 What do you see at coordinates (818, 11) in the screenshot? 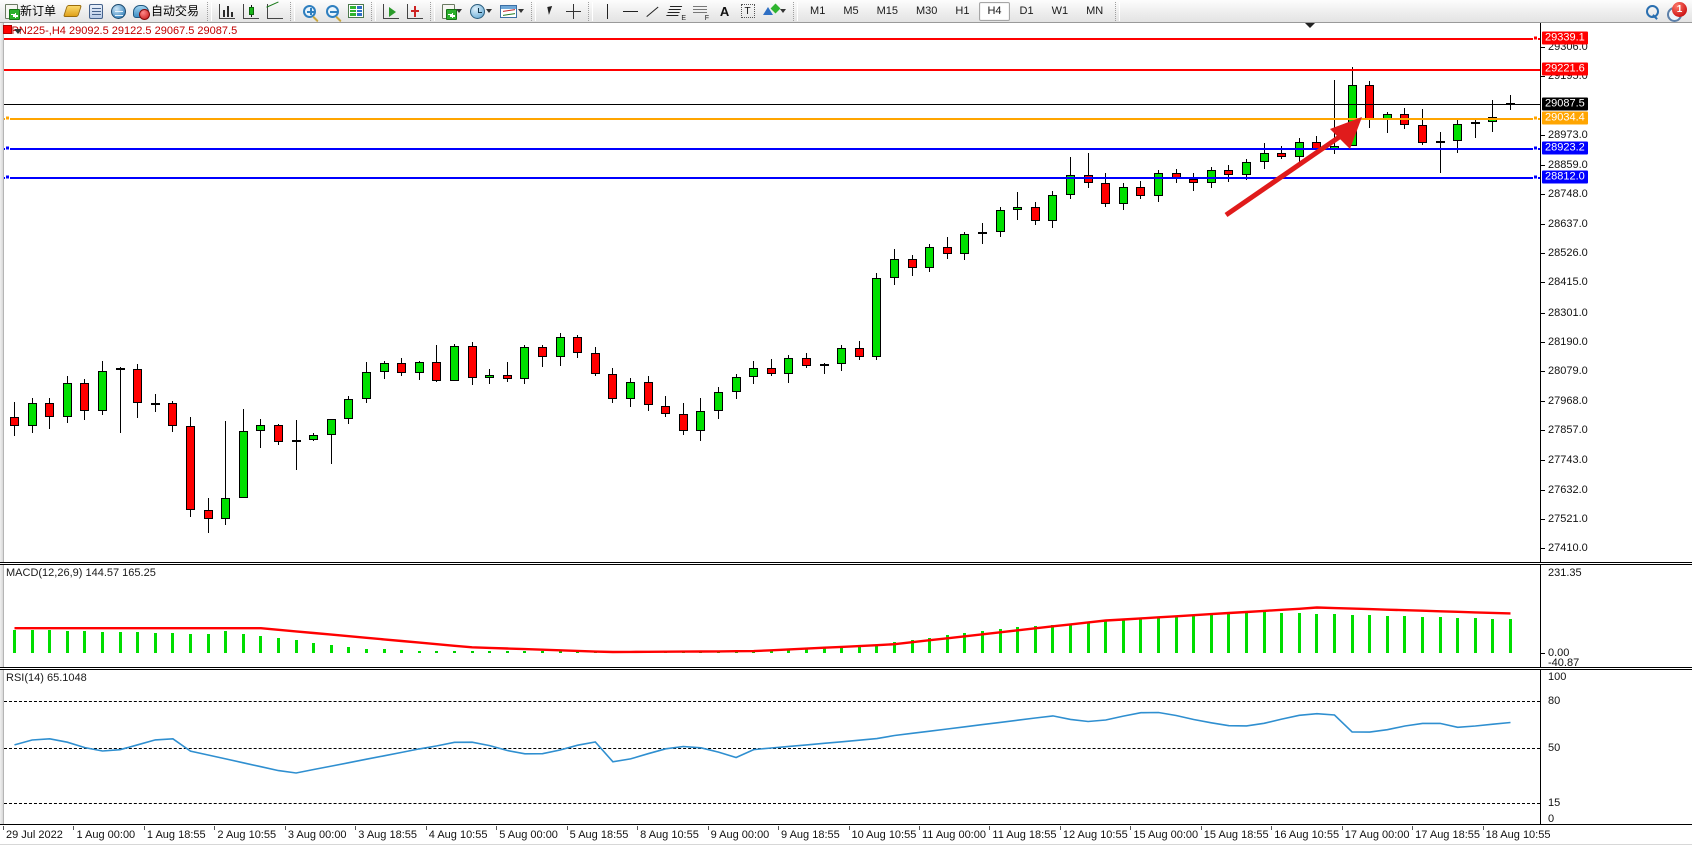
I see `timeframe-m1: M1` at bounding box center [818, 11].